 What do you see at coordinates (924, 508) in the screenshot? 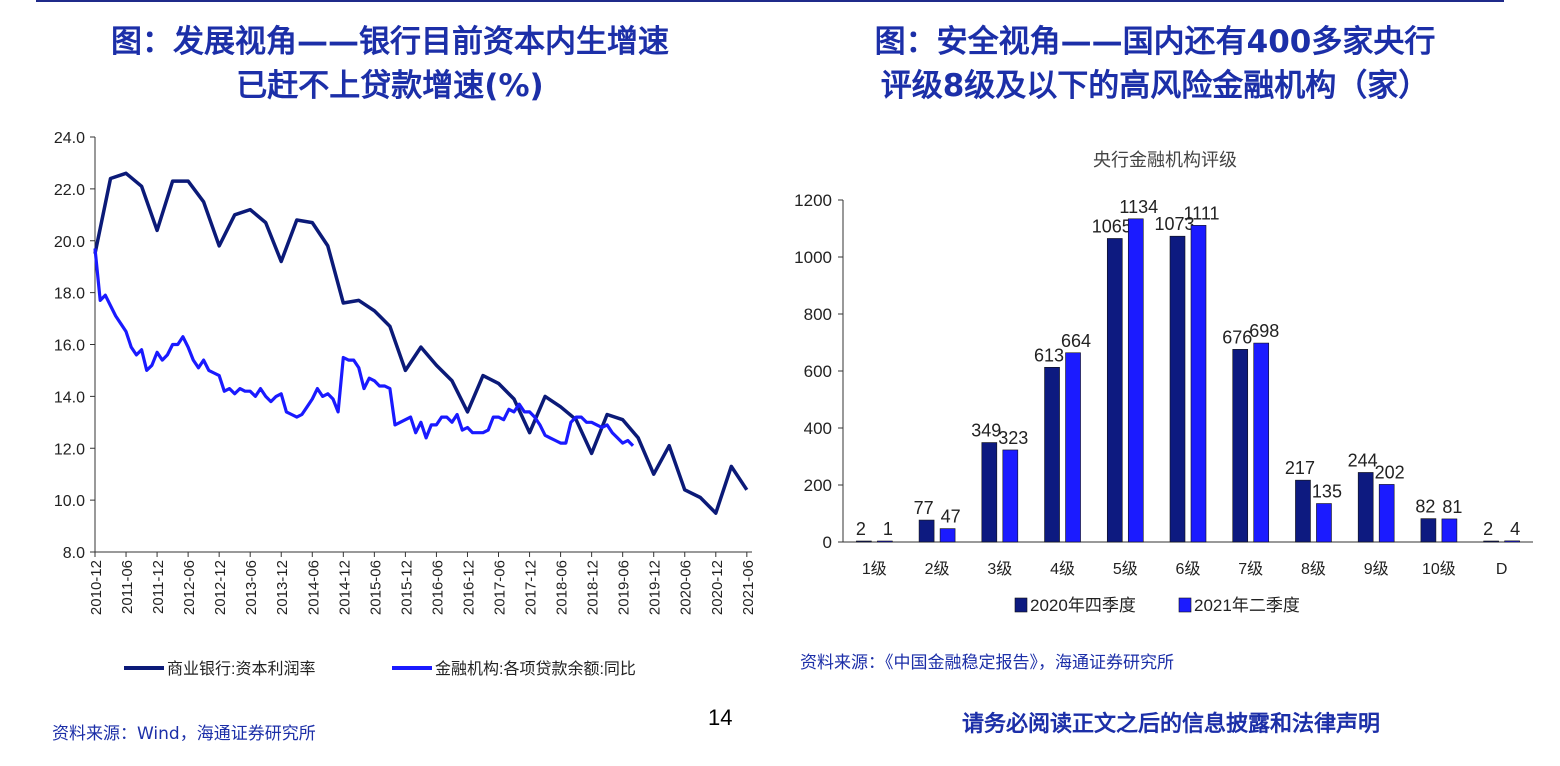
I see `bar-data-label: 77` at bounding box center [924, 508].